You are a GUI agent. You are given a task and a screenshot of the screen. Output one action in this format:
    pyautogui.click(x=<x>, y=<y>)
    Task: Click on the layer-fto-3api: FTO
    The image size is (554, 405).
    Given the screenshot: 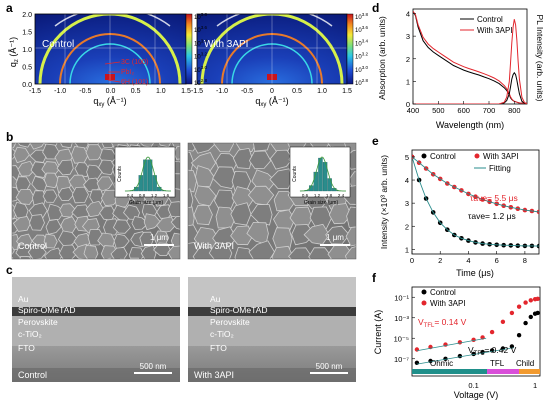 What is the action you would take?
    pyautogui.click(x=218, y=348)
    